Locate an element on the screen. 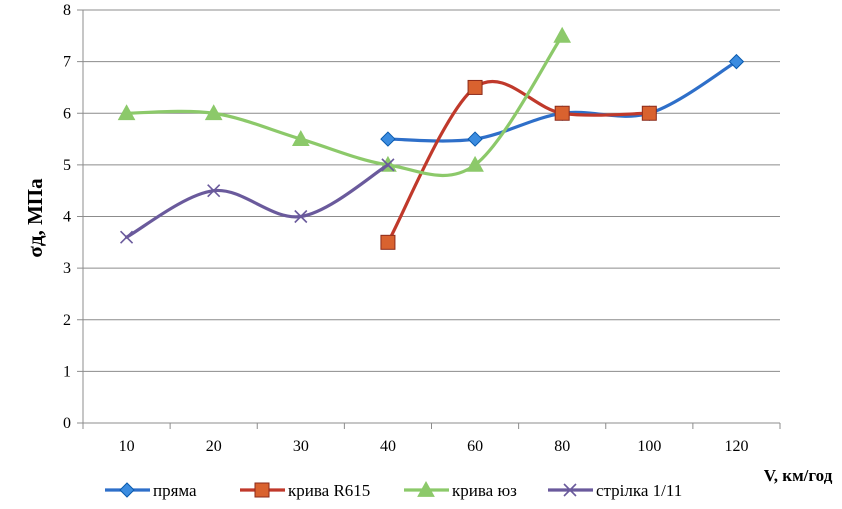 Image resolution: width=842 pixels, height=509 pixels. y-tick-label: 0 is located at coordinates (67, 423).